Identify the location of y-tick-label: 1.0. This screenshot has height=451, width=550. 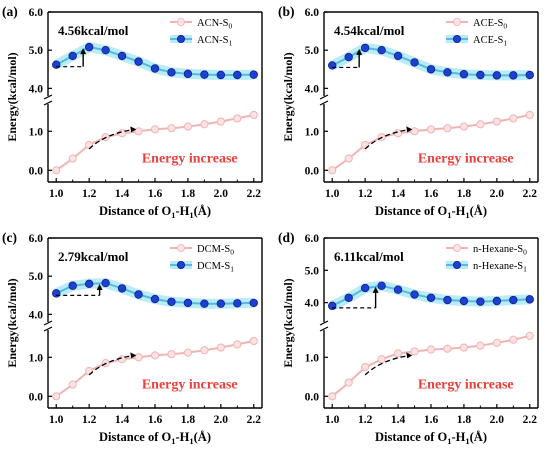
(36, 358).